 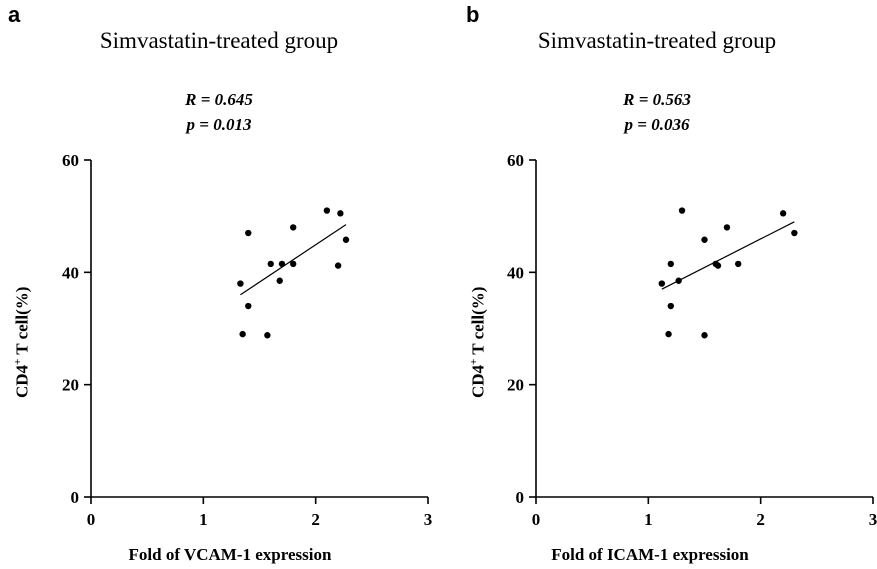 What do you see at coordinates (219, 99) in the screenshot?
I see `r-value: R = 0.645` at bounding box center [219, 99].